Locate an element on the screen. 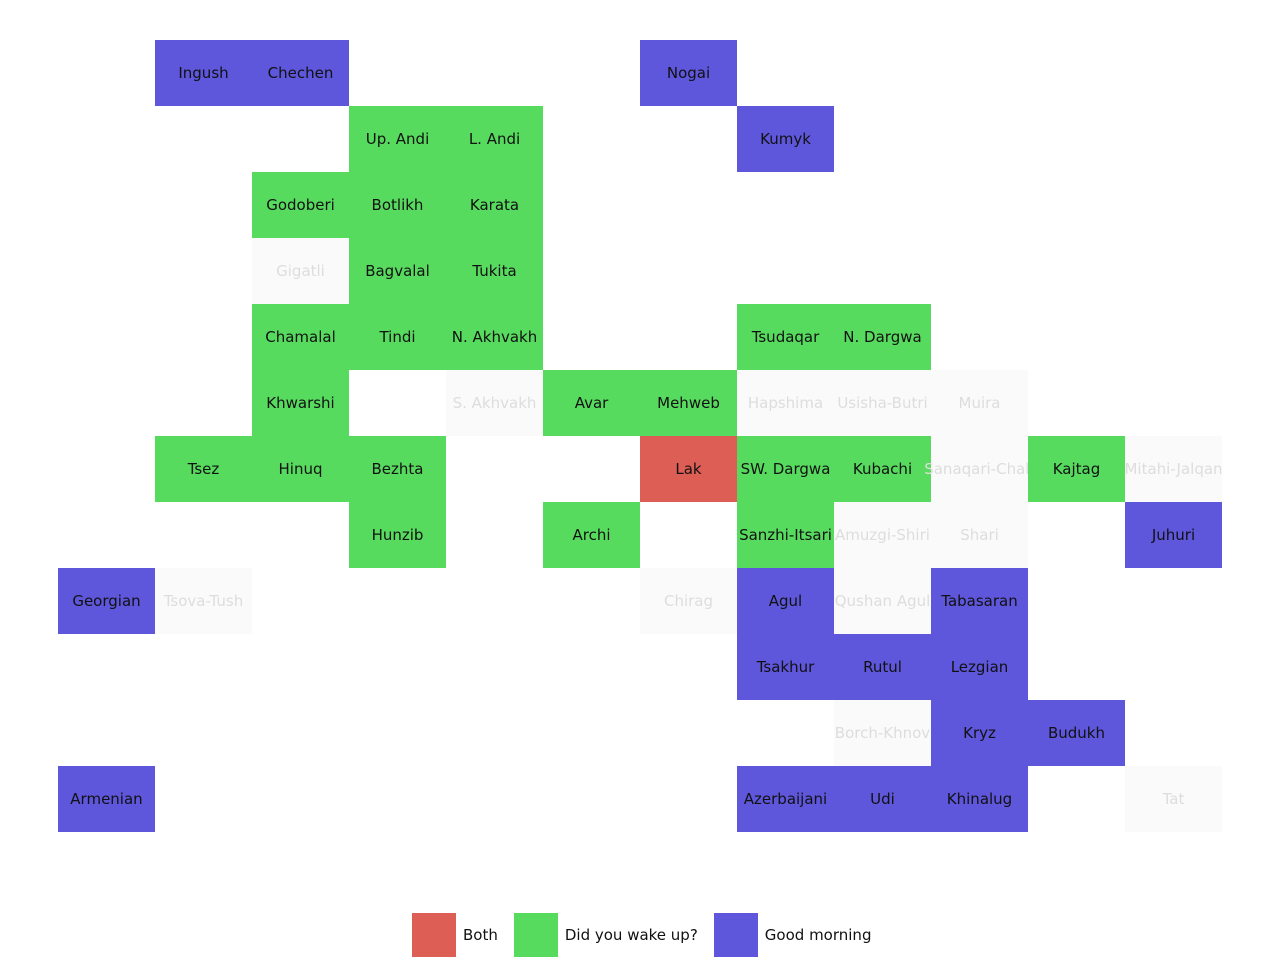  grid-cell-label: Chamalal is located at coordinates (300, 337).